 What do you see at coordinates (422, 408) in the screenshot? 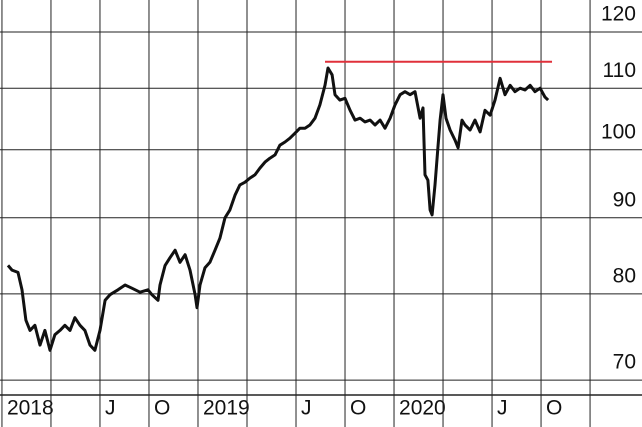
I see `x-tick-label: 2020` at bounding box center [422, 408].